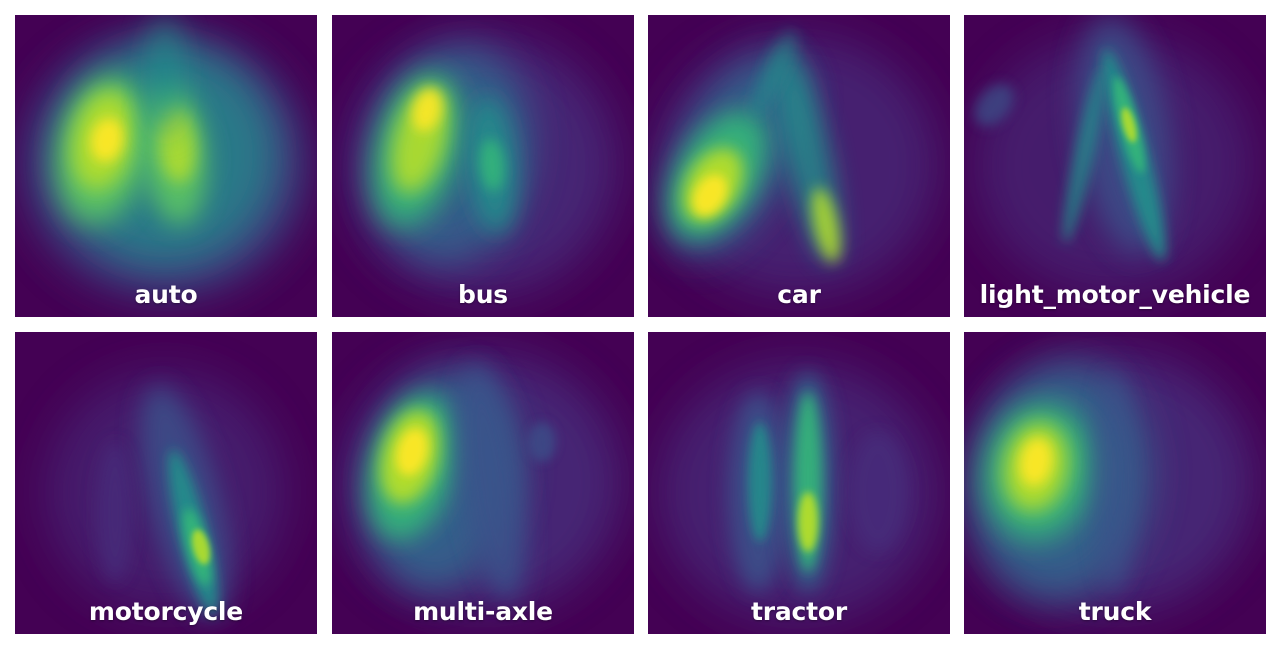 The width and height of the screenshot is (1280, 648). I want to click on heatmap-image-light-motor-vehicle, so click(1115, 166).